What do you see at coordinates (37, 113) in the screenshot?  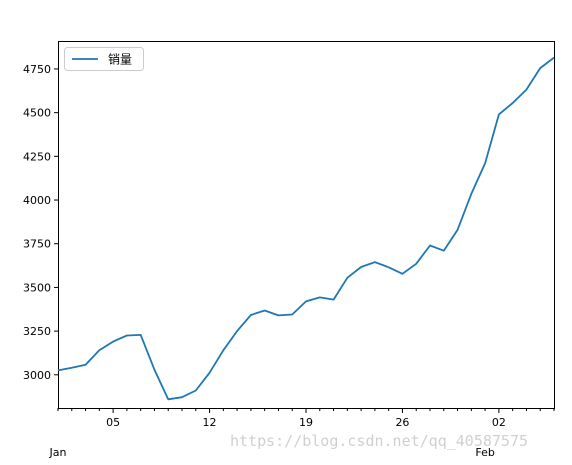 I see `y-tick-label: 4500` at bounding box center [37, 113].